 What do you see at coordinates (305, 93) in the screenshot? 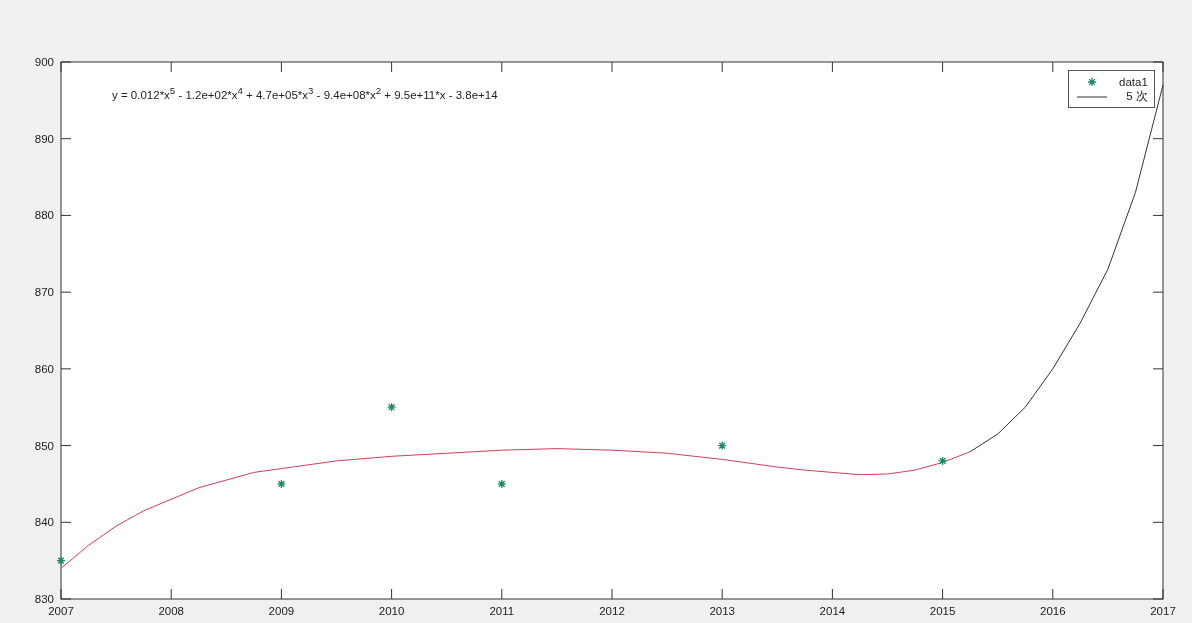
I see `text: y = 0.012*x$^{5}$ - 1.2e+02*x$^{4}$ + 4.7e+05*x$^{3}$ - 9.4e+08*x$^{2}$ + 9.5e+11*x - 3.8e+14` at bounding box center [305, 93].